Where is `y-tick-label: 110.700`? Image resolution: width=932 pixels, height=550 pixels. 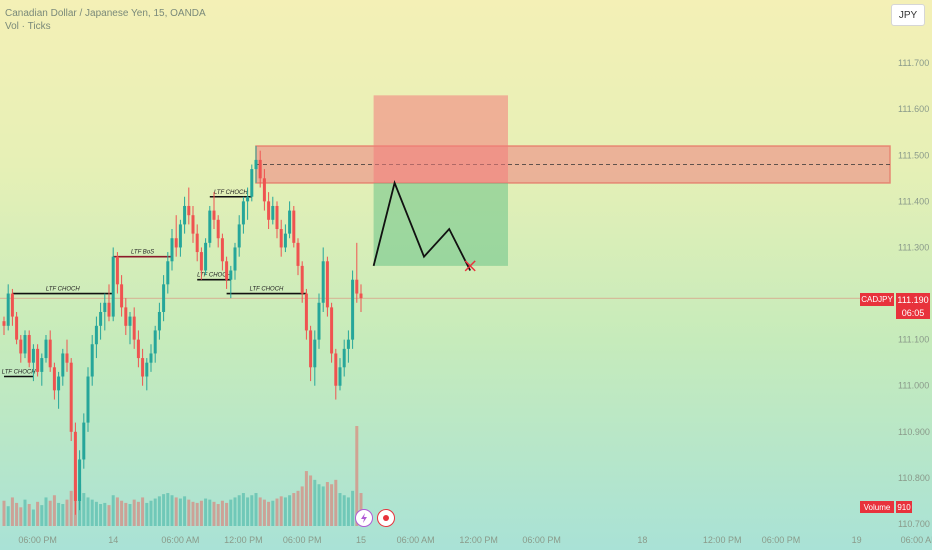 y-tick-label: 110.700 is located at coordinates (914, 524).